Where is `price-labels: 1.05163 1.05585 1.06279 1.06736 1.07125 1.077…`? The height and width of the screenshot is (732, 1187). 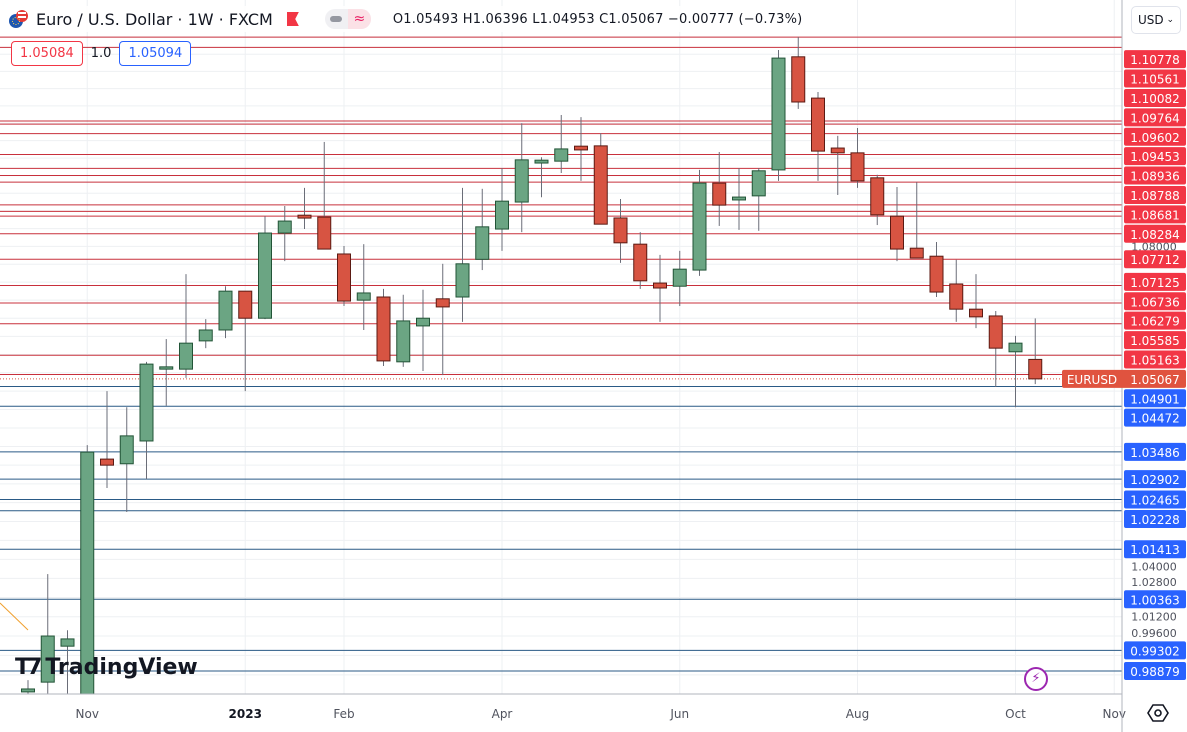 price-labels: 1.05163 1.05585 1.06279 1.06736 1.07125 1.077… is located at coordinates (1124, 365).